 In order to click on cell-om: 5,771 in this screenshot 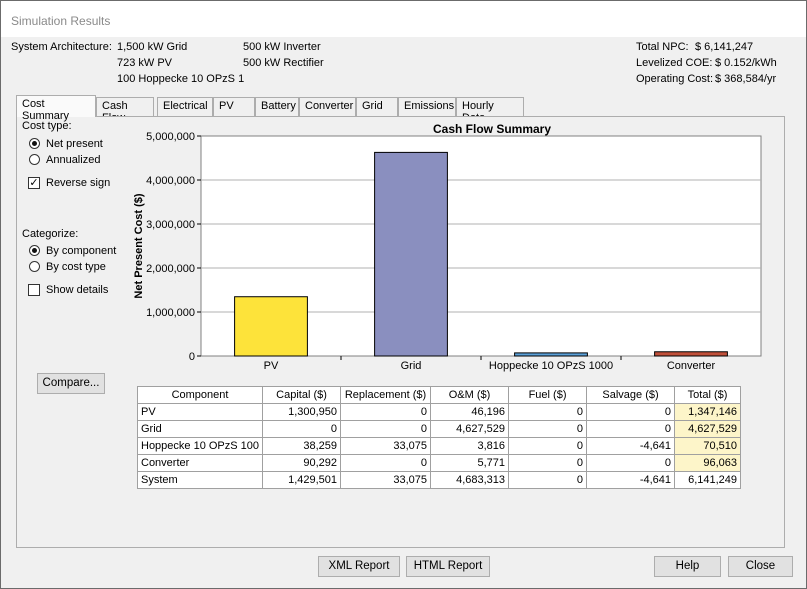, I will do `click(470, 463)`.